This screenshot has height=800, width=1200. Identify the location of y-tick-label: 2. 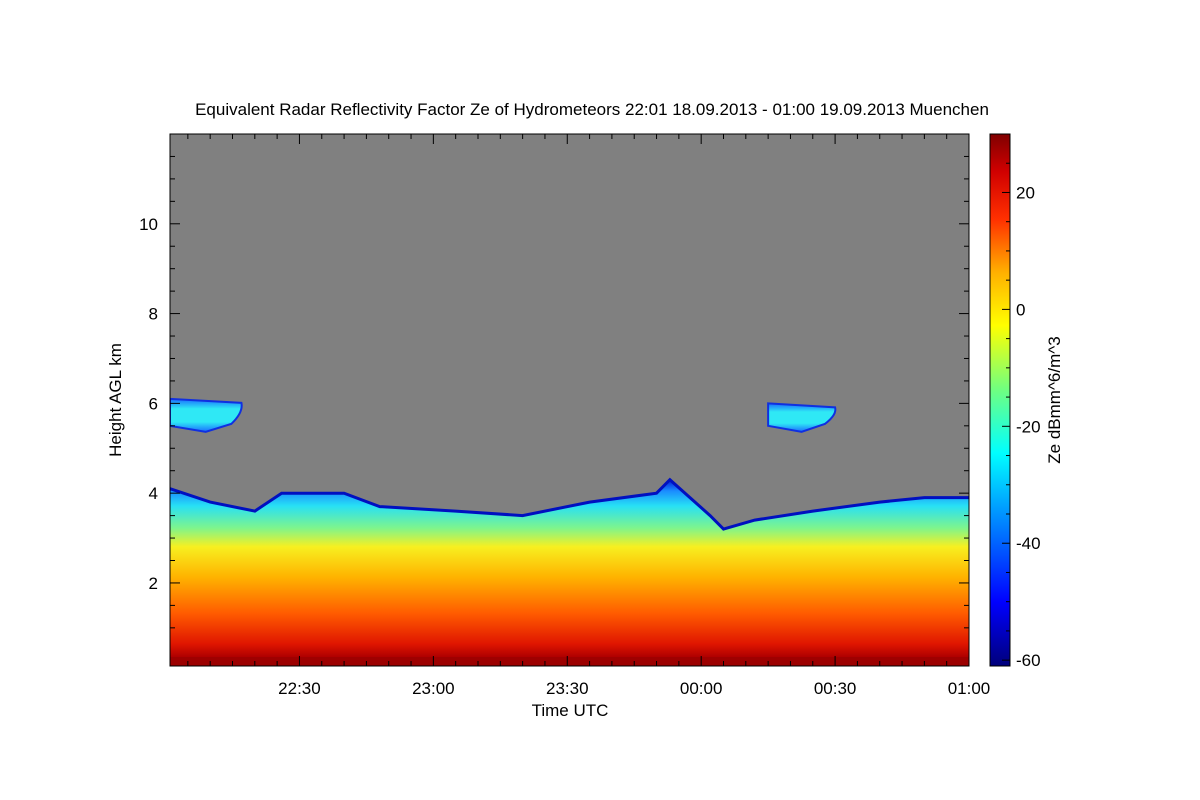
(153, 583).